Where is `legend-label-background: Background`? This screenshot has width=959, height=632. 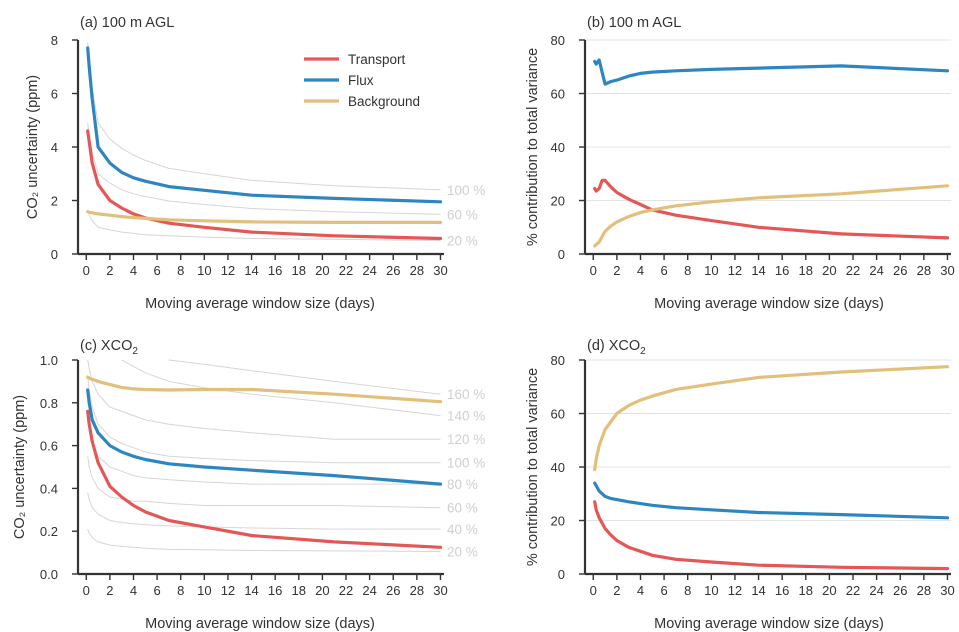 legend-label-background: Background is located at coordinates (384, 101).